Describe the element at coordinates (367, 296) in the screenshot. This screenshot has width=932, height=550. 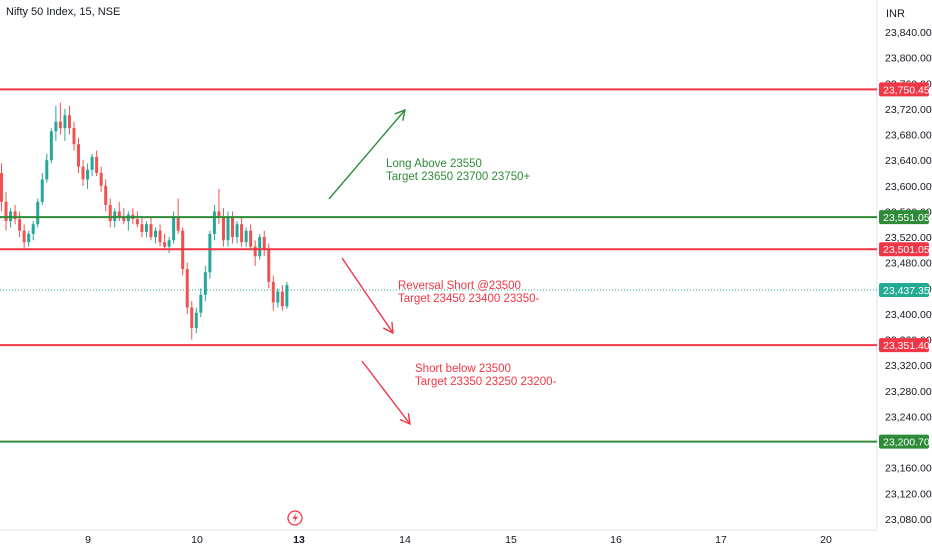
I see `arrow-reversal-short` at that location.